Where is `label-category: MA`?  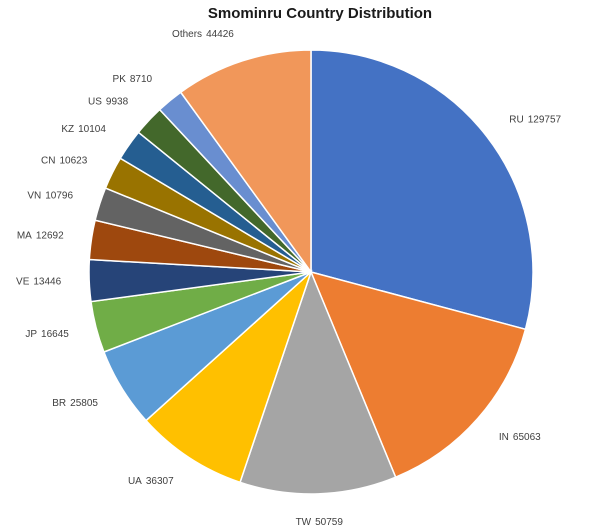 label-category: MA is located at coordinates (24, 235).